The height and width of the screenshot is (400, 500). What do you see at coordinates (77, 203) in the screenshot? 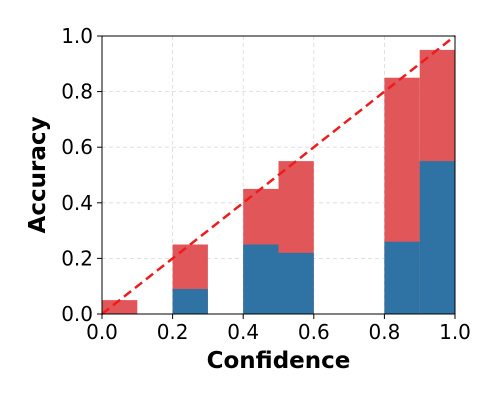
I see `y-tick-label: 0.4` at bounding box center [77, 203].